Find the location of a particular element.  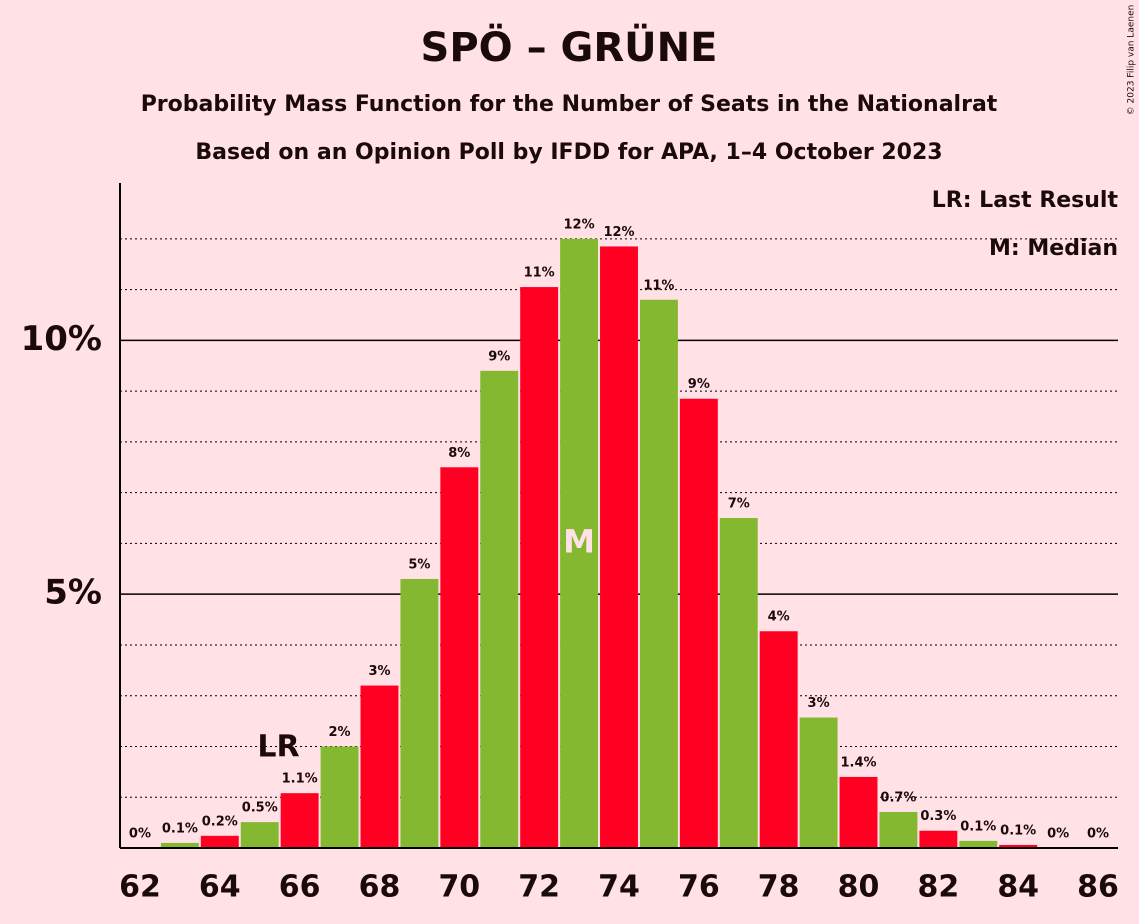

value-label: 0.7% is located at coordinates (898, 797).